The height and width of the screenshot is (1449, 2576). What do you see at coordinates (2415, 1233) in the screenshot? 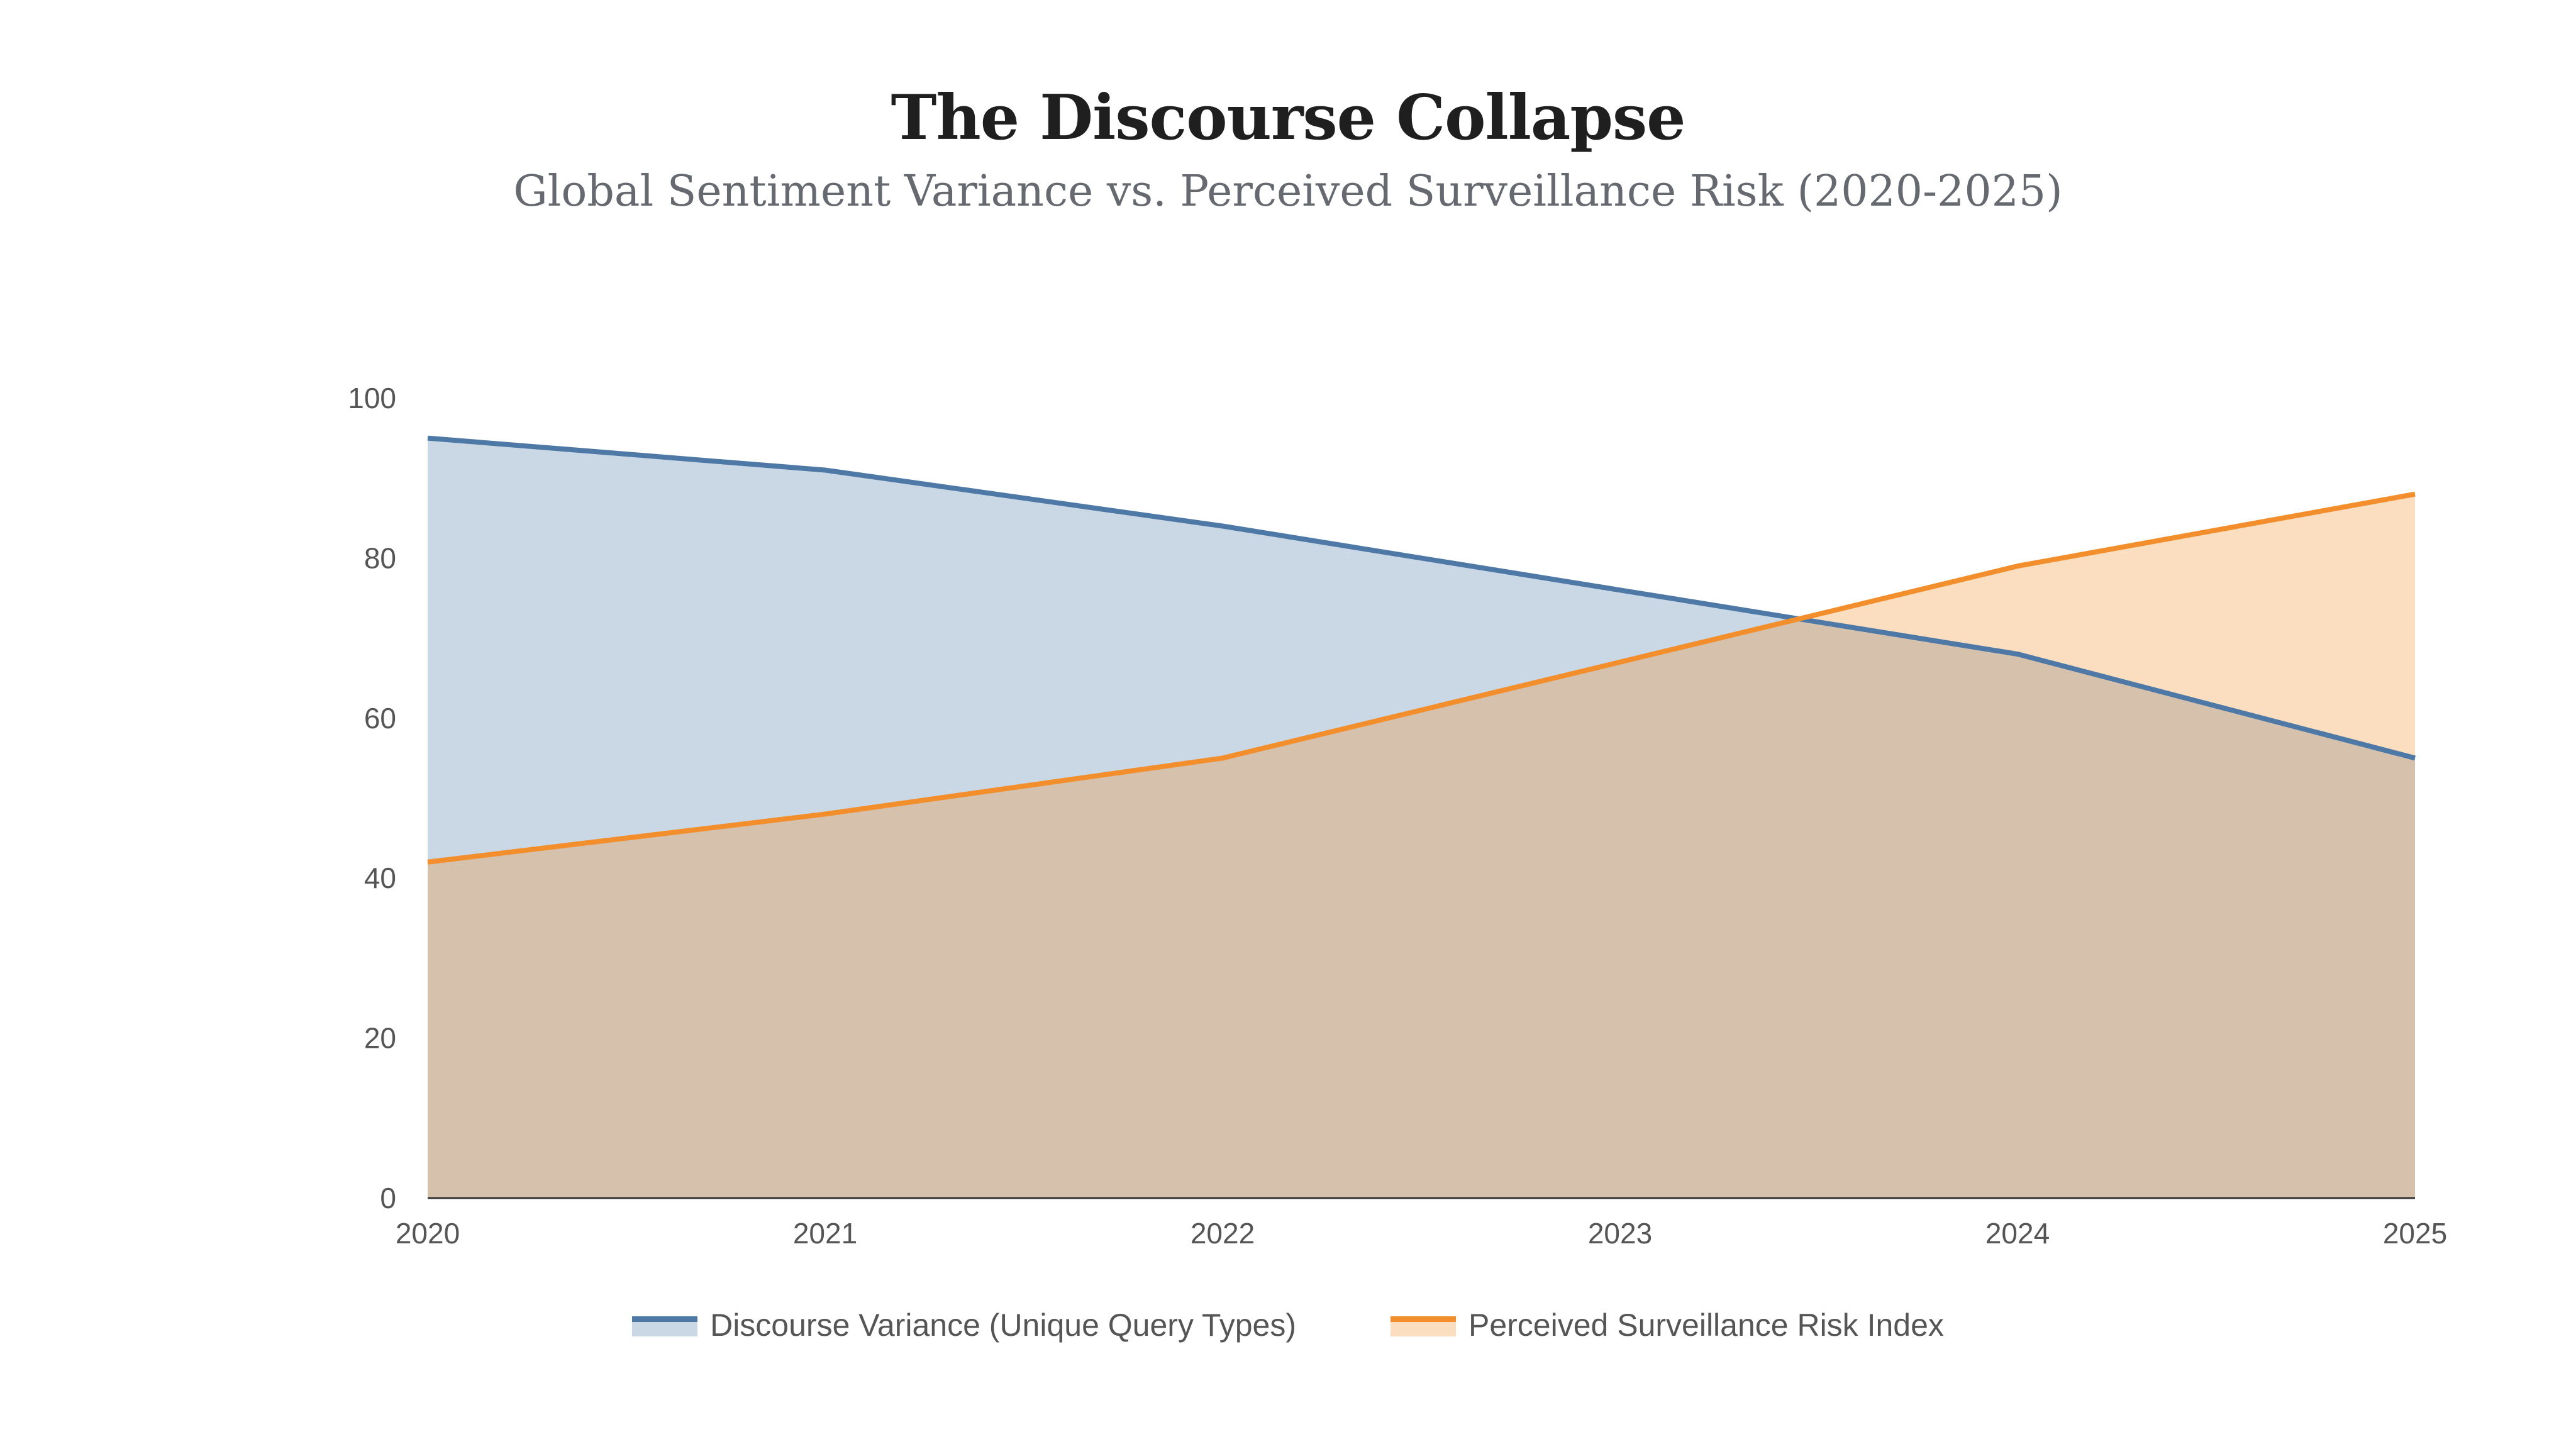
I see `x-tick-label: 2025` at bounding box center [2415, 1233].